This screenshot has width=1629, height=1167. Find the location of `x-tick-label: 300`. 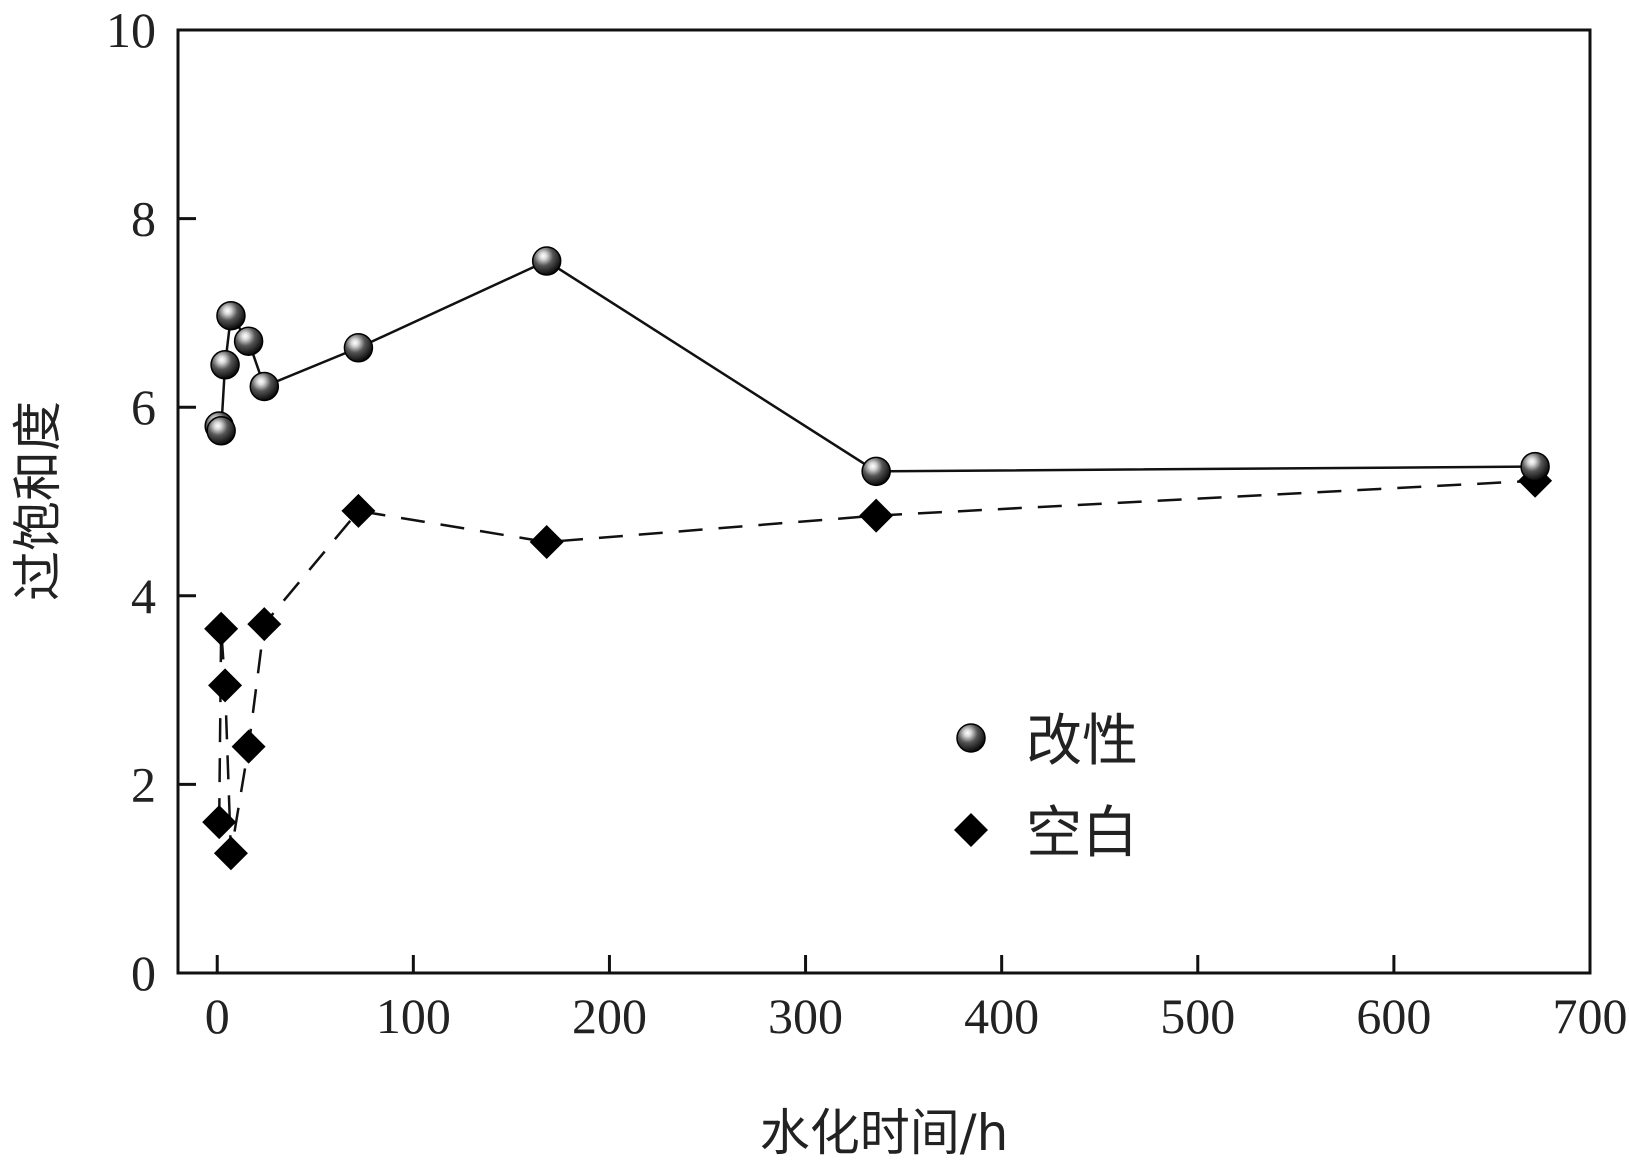

x-tick-label: 300 is located at coordinates (805, 1016).